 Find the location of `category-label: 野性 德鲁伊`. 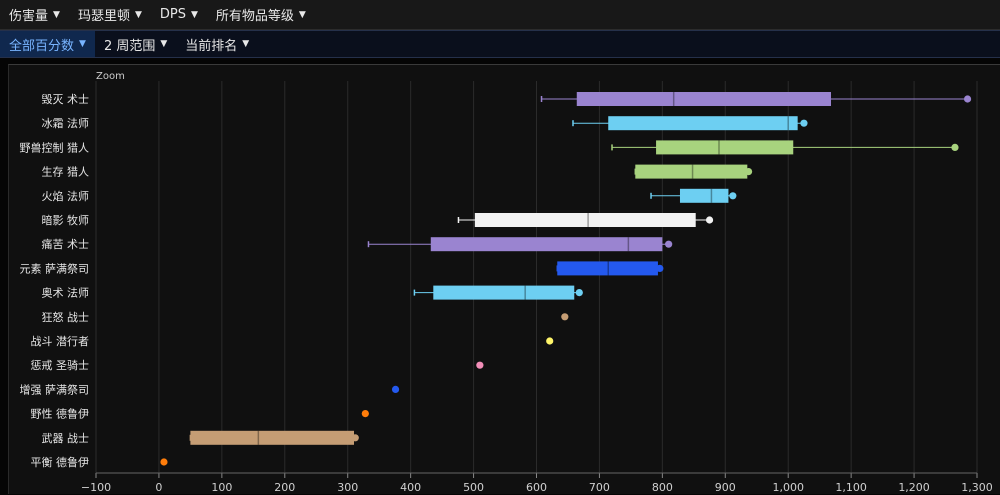

category-label: 野性 德鲁伊 is located at coordinates (60, 414).